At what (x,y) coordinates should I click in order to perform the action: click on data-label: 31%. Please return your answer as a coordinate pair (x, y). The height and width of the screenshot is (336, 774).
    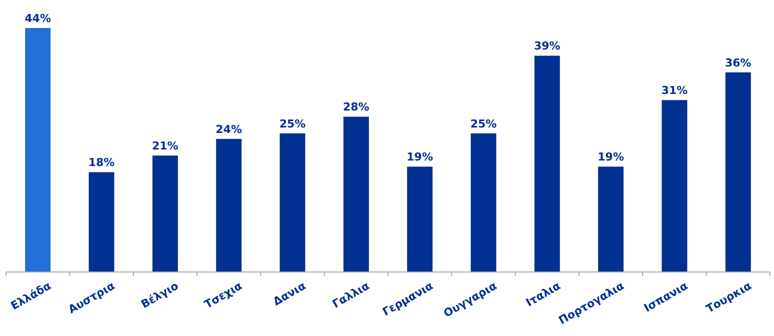
    Looking at the image, I should click on (674, 91).